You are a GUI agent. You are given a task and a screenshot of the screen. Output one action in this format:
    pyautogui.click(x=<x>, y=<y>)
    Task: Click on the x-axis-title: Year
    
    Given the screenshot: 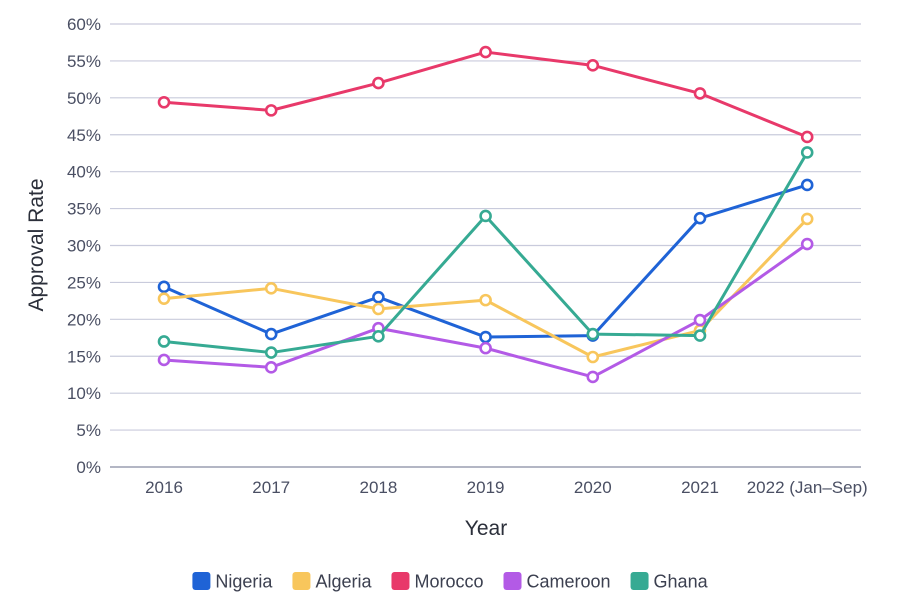 What is the action you would take?
    pyautogui.click(x=486, y=528)
    